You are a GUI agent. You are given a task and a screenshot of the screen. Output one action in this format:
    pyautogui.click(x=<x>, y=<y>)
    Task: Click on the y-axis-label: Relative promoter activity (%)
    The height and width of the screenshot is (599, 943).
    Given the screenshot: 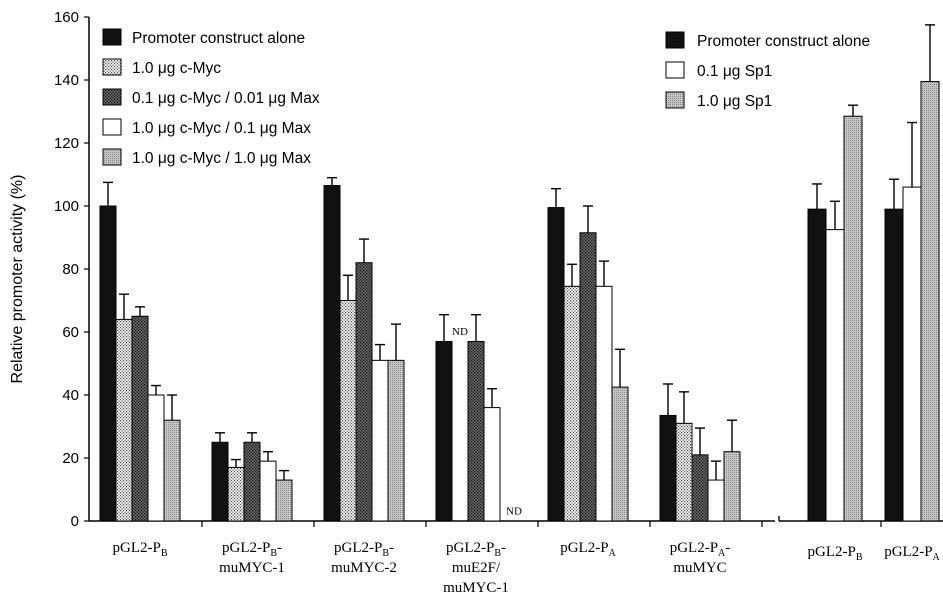 What is the action you would take?
    pyautogui.click(x=17, y=279)
    